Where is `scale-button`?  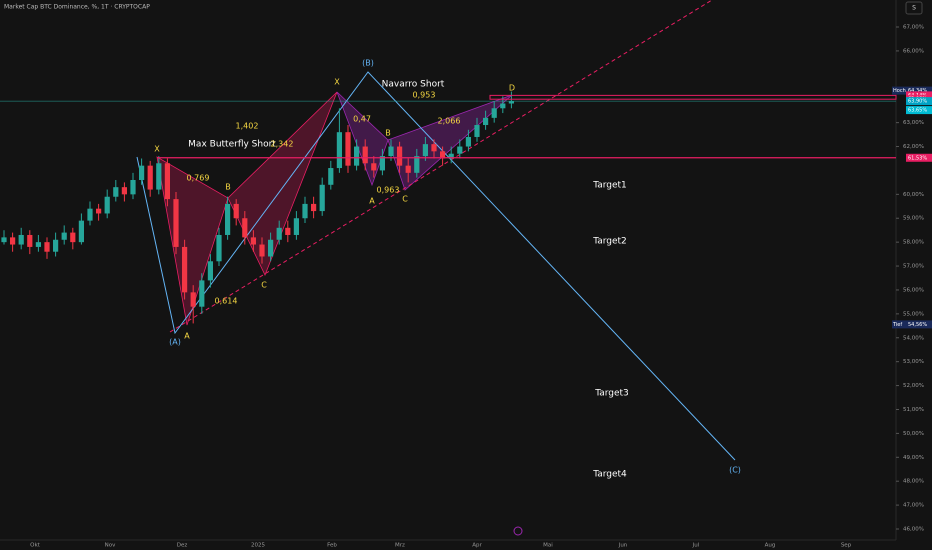 scale-button is located at coordinates (914, 8).